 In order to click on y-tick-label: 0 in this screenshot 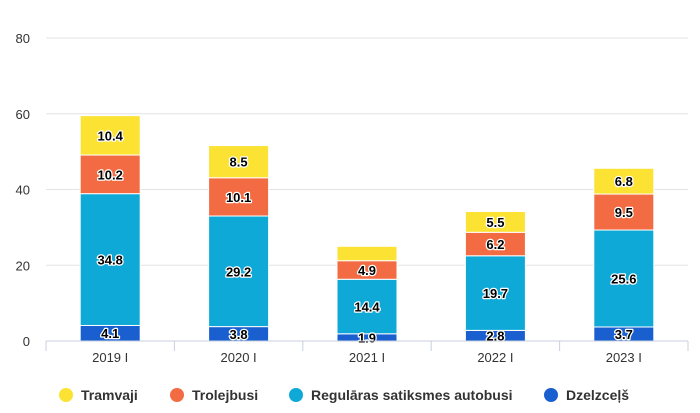, I will do `click(26, 341)`.